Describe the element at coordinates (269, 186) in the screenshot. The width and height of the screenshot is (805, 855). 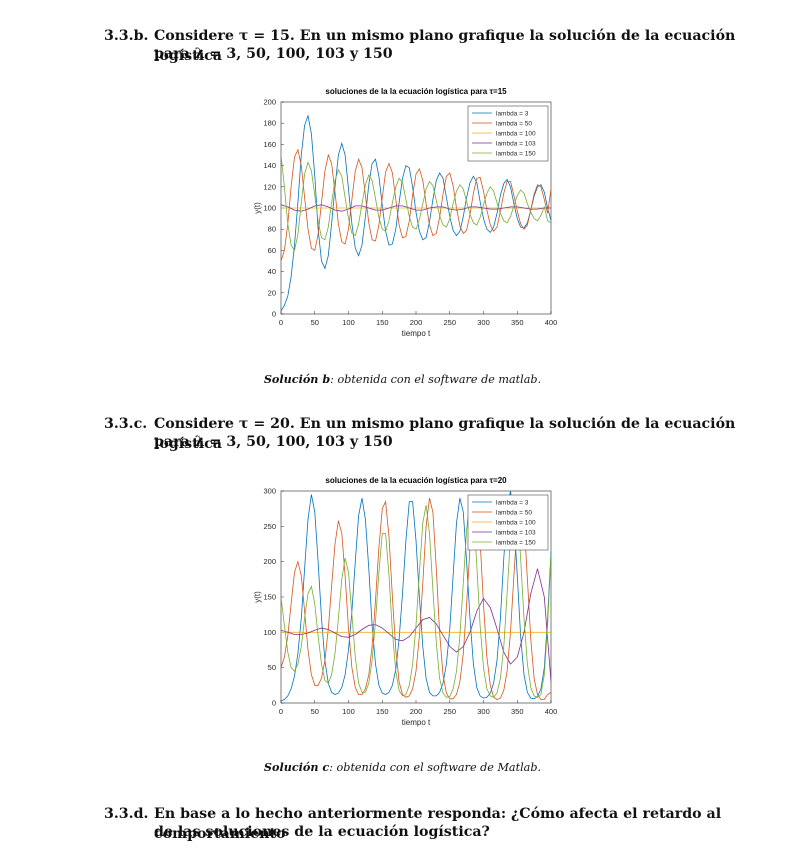
I see `y-tick-label: 120` at that location.